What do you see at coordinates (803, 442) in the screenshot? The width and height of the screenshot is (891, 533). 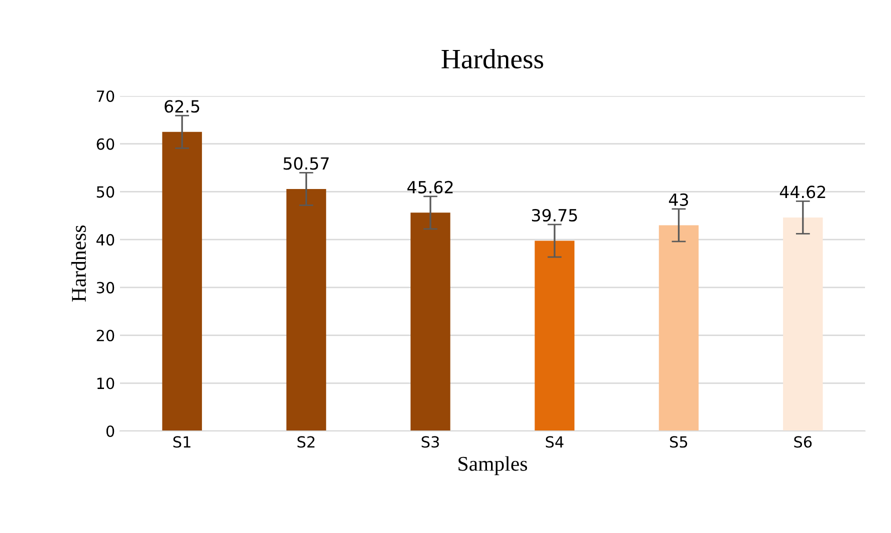 I see `x-tick-label: S6` at bounding box center [803, 442].